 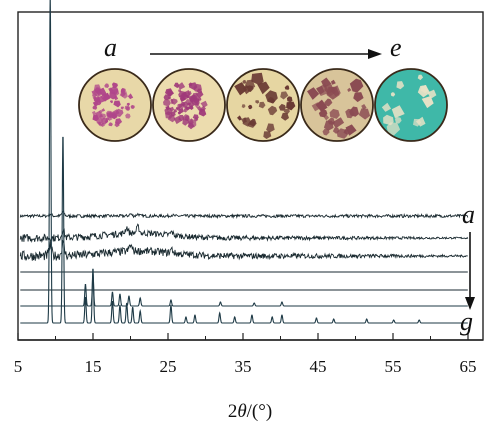 What do you see at coordinates (243, 366) in the screenshot?
I see `x-tick-label: 35` at bounding box center [243, 366].